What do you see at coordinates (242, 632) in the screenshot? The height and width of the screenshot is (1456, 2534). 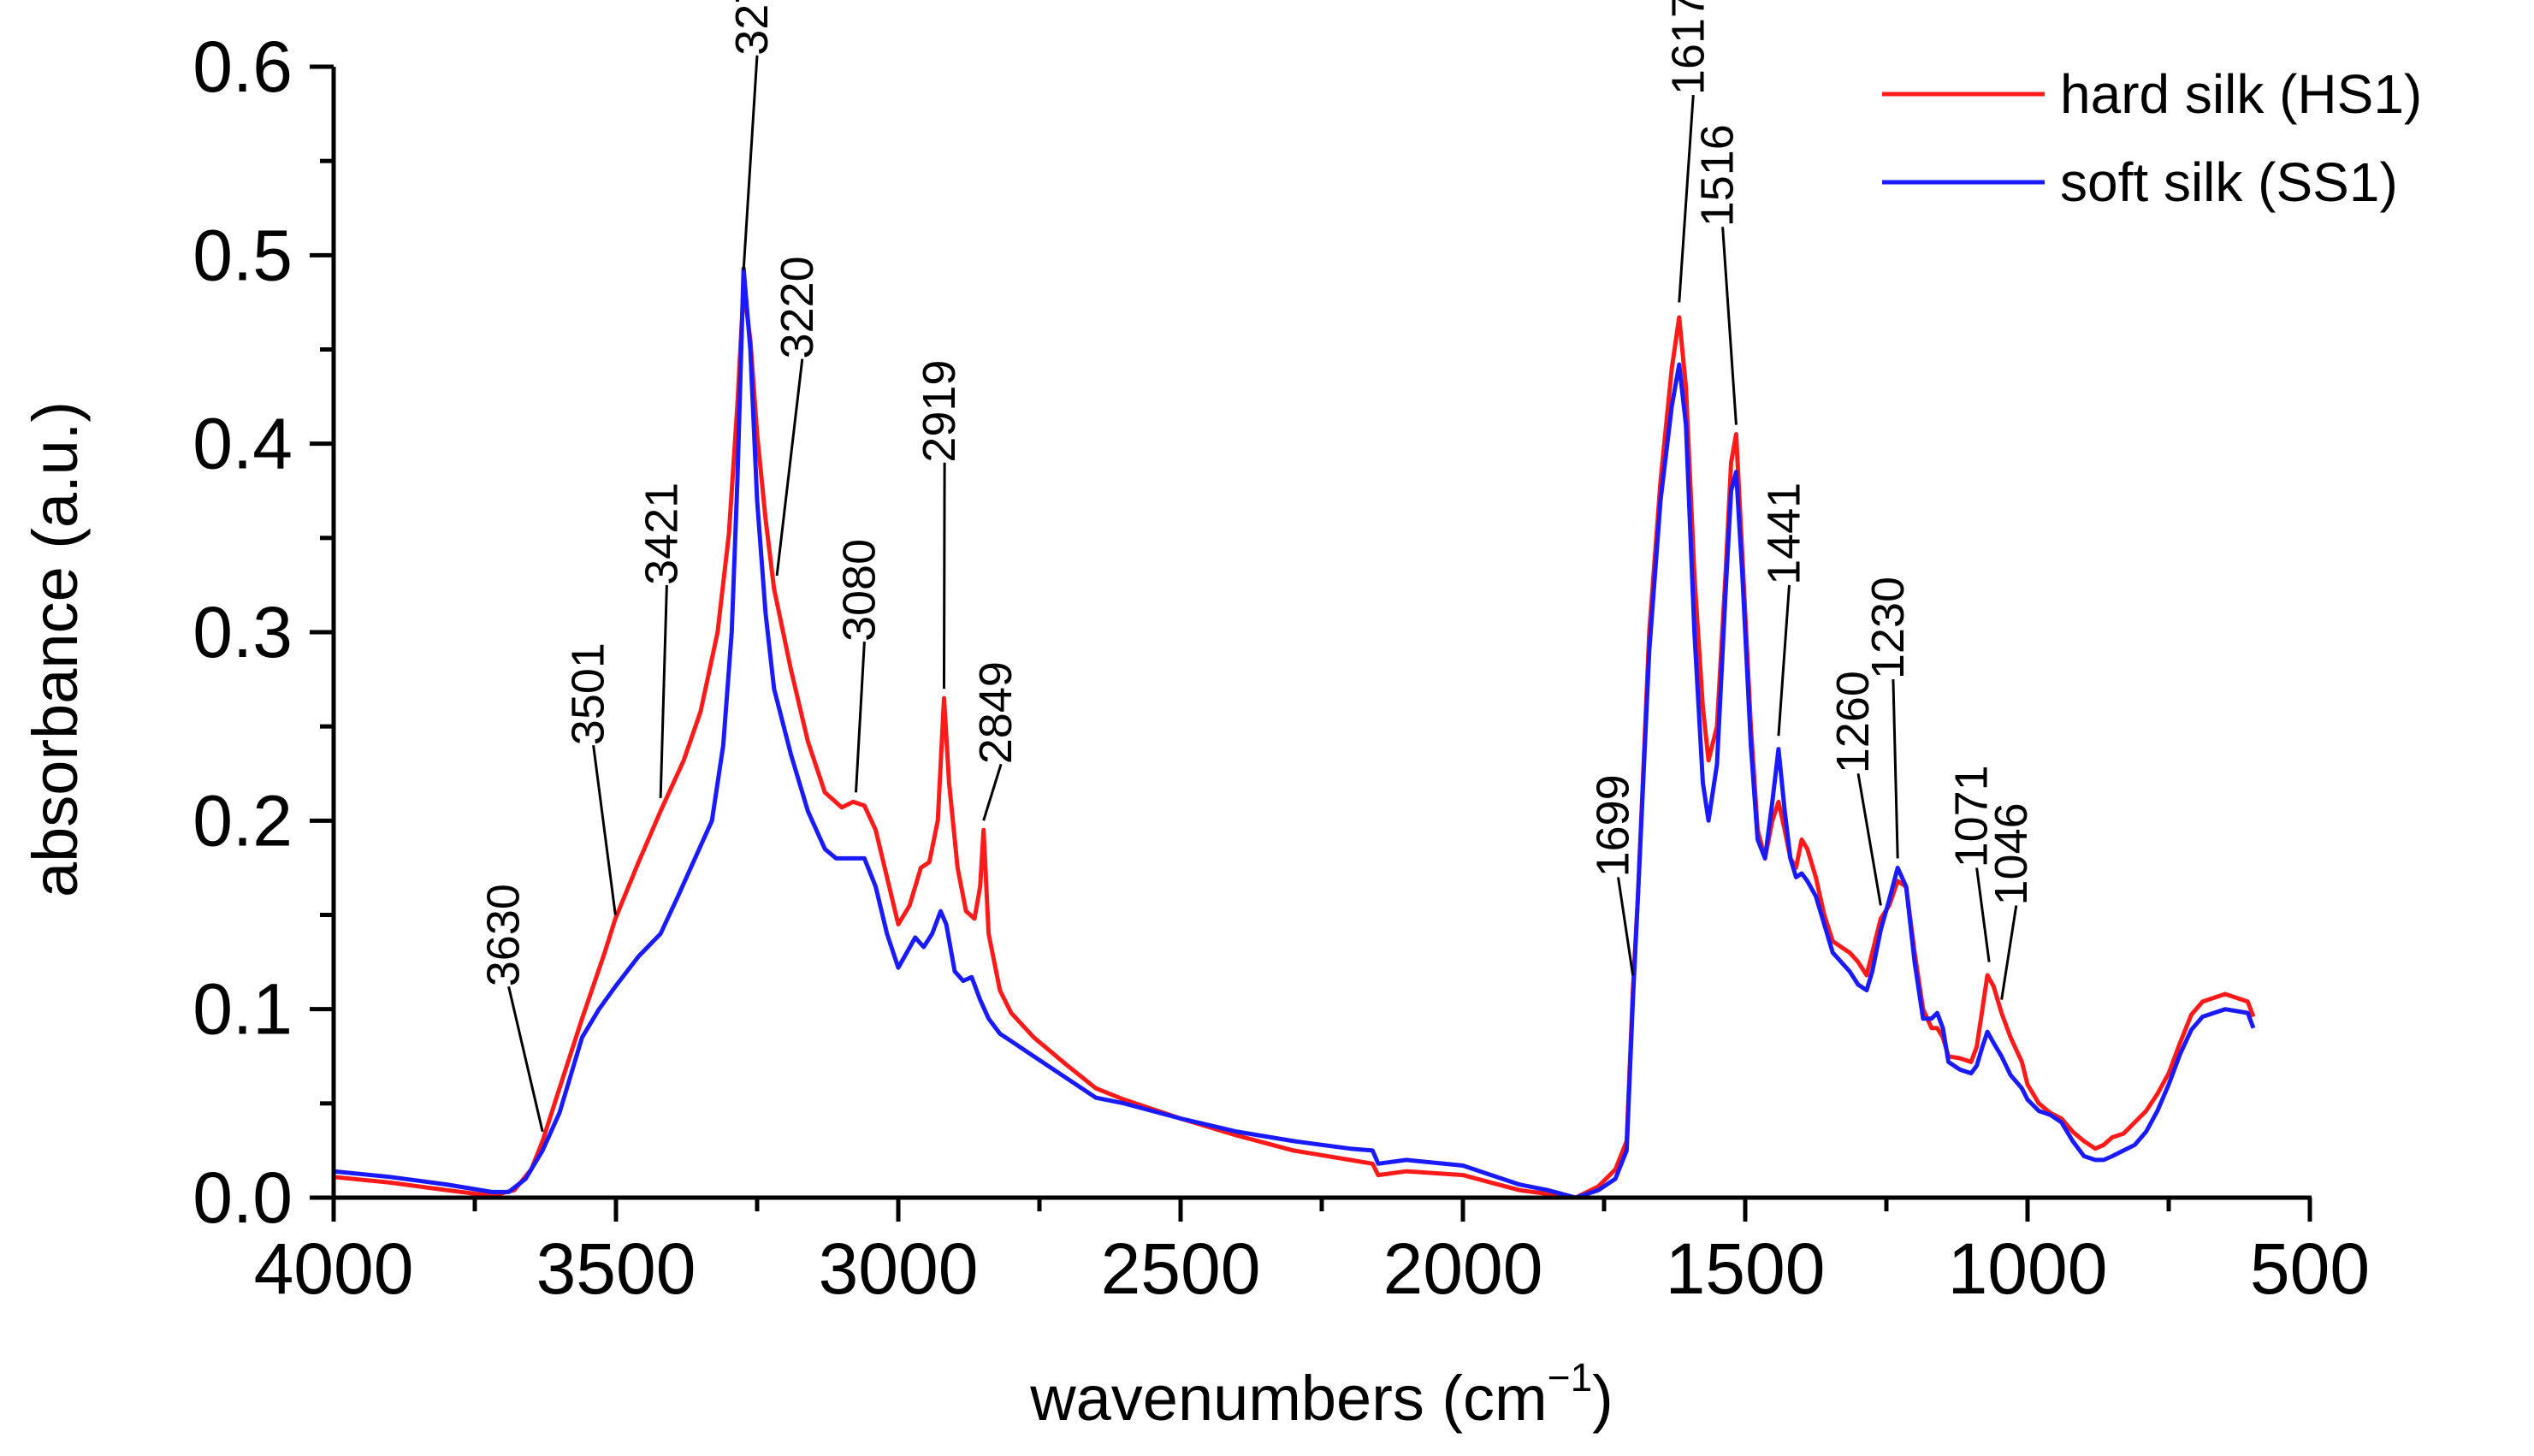 I see `y-tick-label: 0.3` at bounding box center [242, 632].